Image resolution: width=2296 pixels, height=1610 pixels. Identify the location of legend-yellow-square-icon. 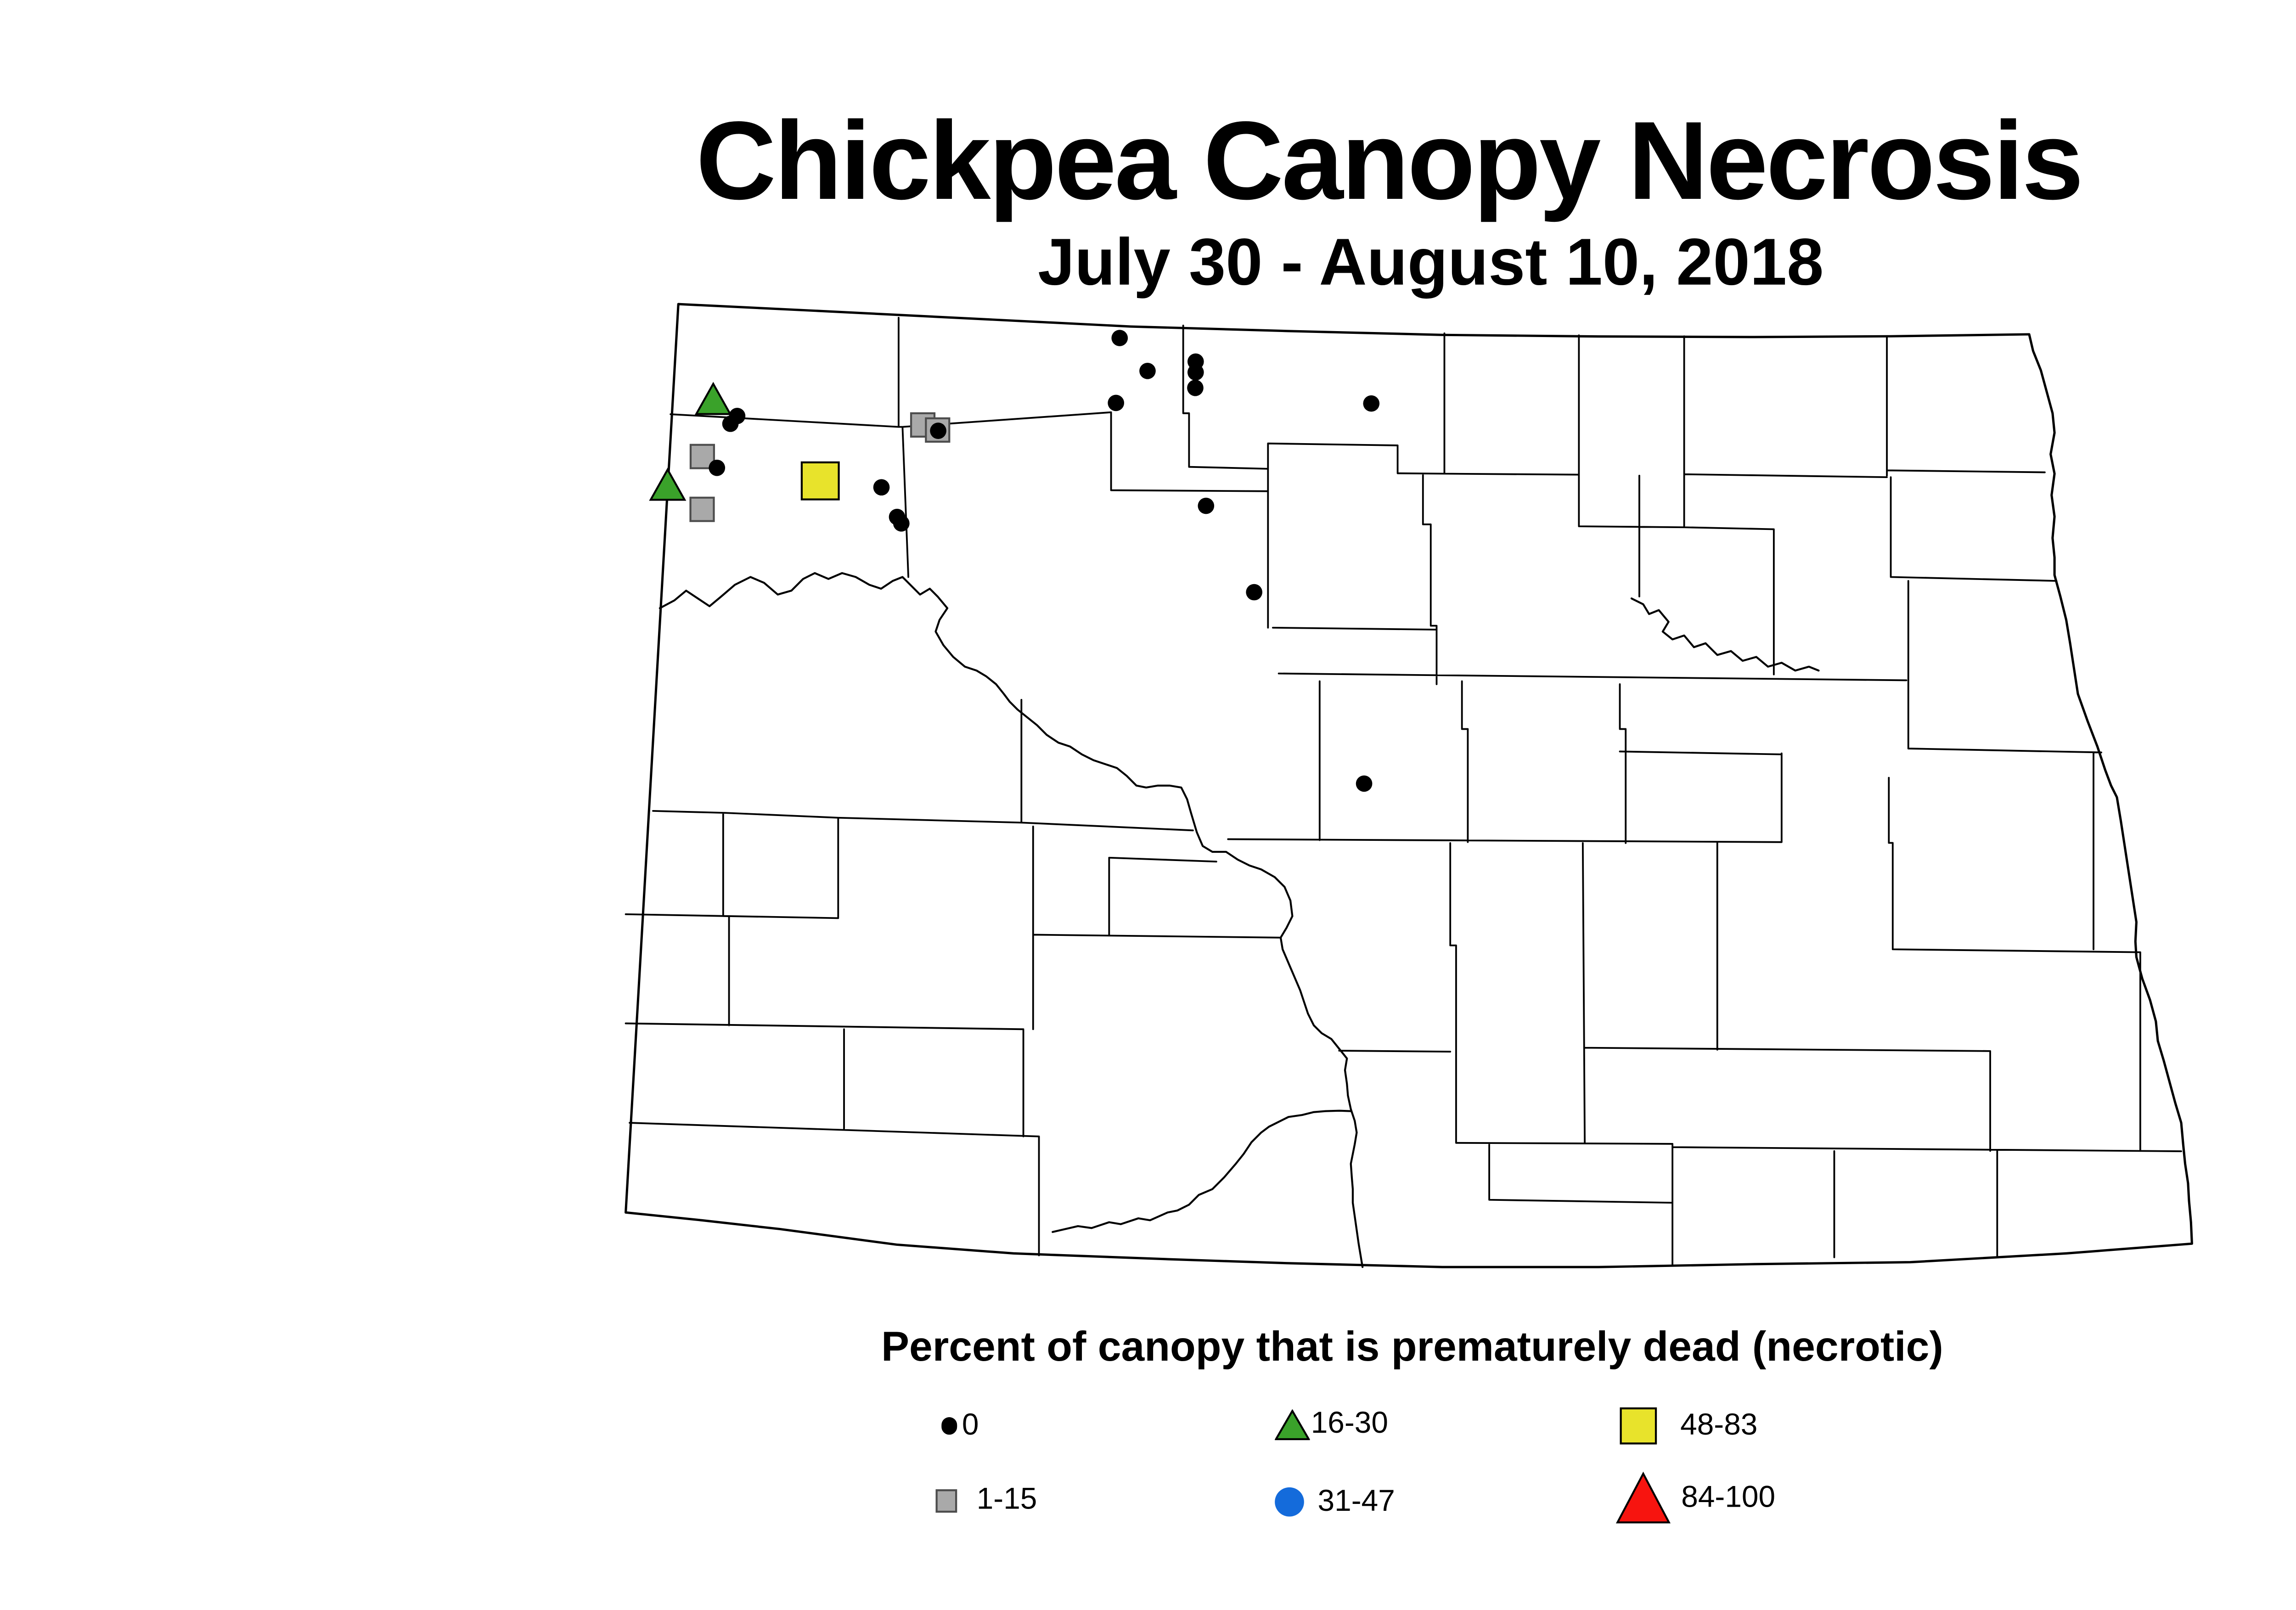
(1638, 1425).